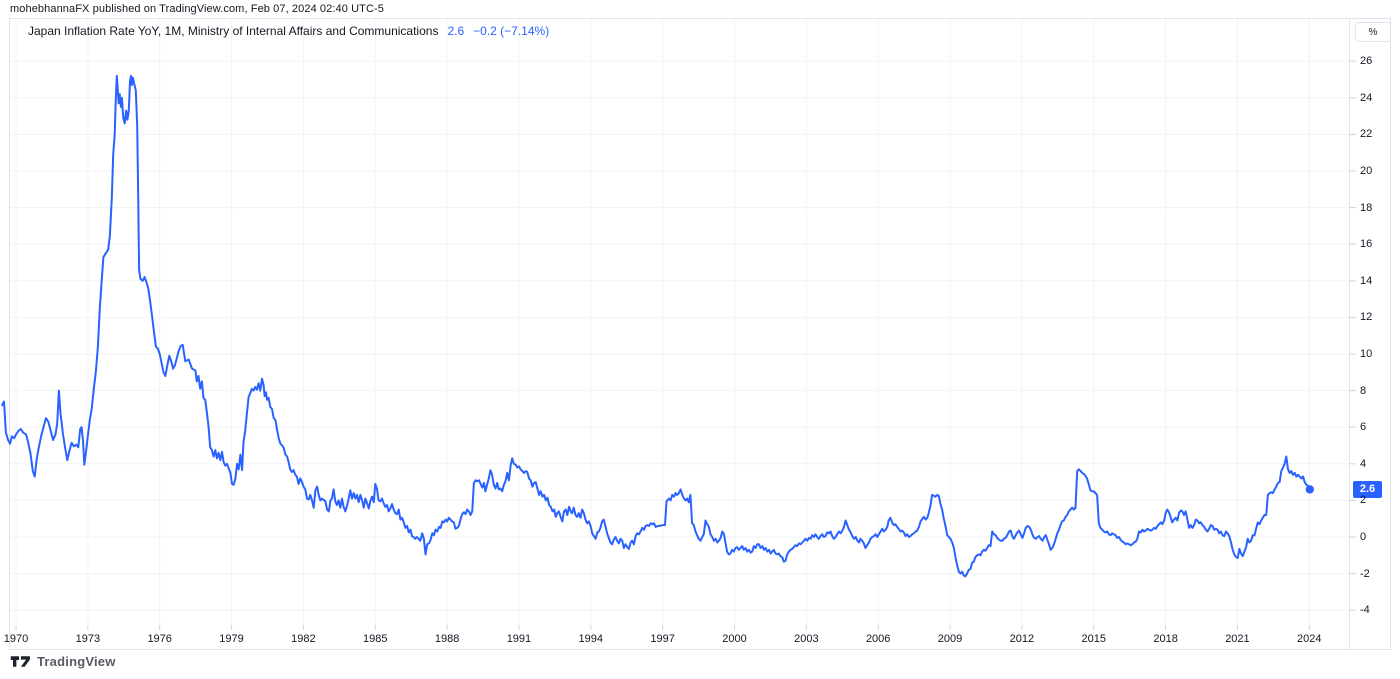 Image resolution: width=1400 pixels, height=679 pixels. What do you see at coordinates (159, 639) in the screenshot?
I see `time-scale-label: 1976` at bounding box center [159, 639].